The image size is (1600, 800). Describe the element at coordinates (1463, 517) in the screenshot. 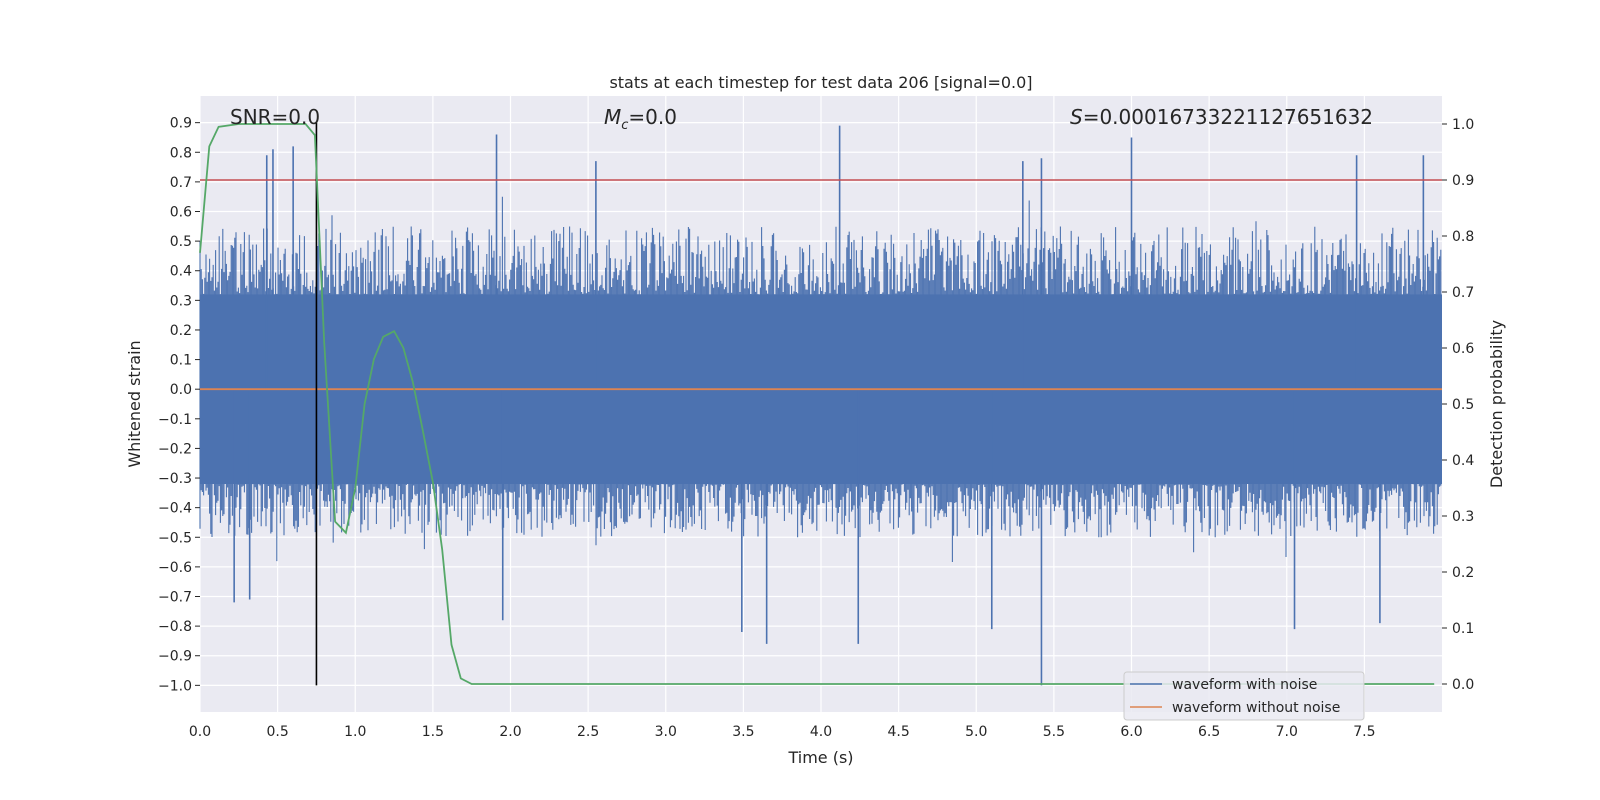

I see `y2-tick-label: 0.3` at that location.